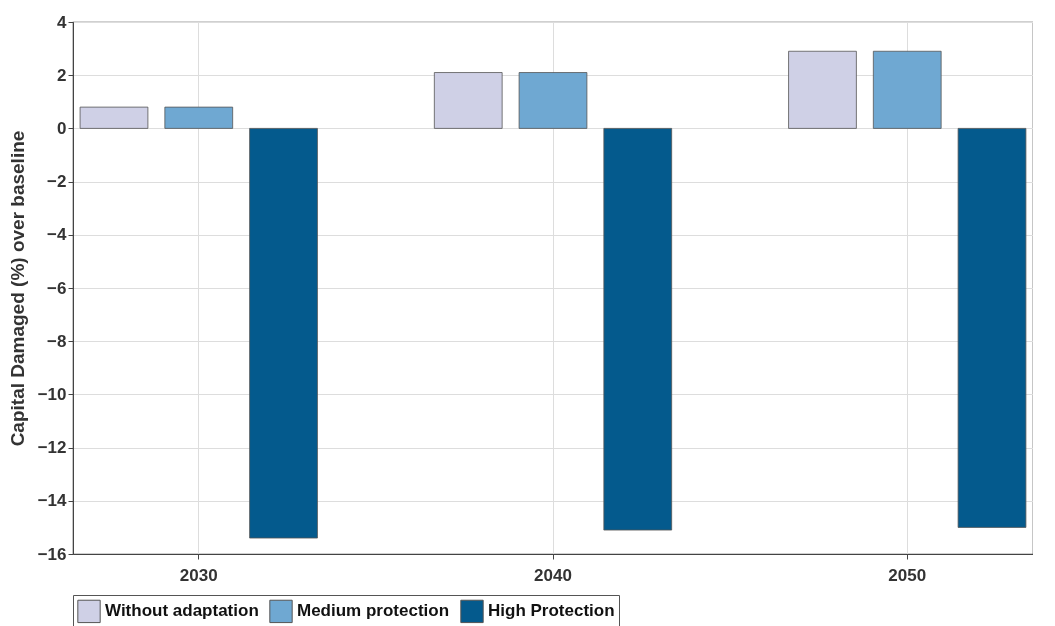 The height and width of the screenshot is (626, 1055). What do you see at coordinates (52, 448) in the screenshot?
I see `y-tick-label: −12` at bounding box center [52, 448].